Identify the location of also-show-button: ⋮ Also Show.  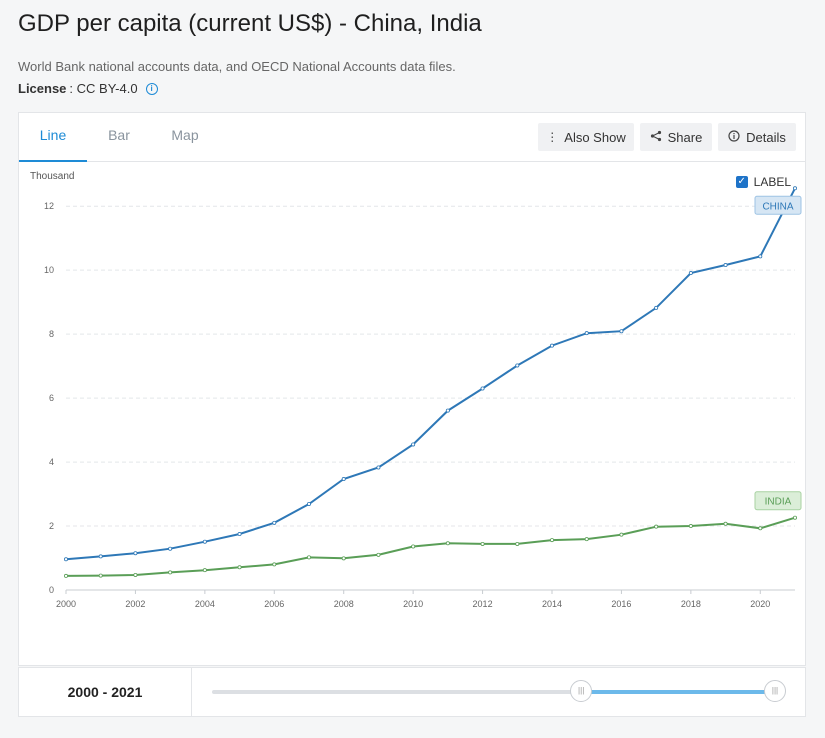
(586, 137).